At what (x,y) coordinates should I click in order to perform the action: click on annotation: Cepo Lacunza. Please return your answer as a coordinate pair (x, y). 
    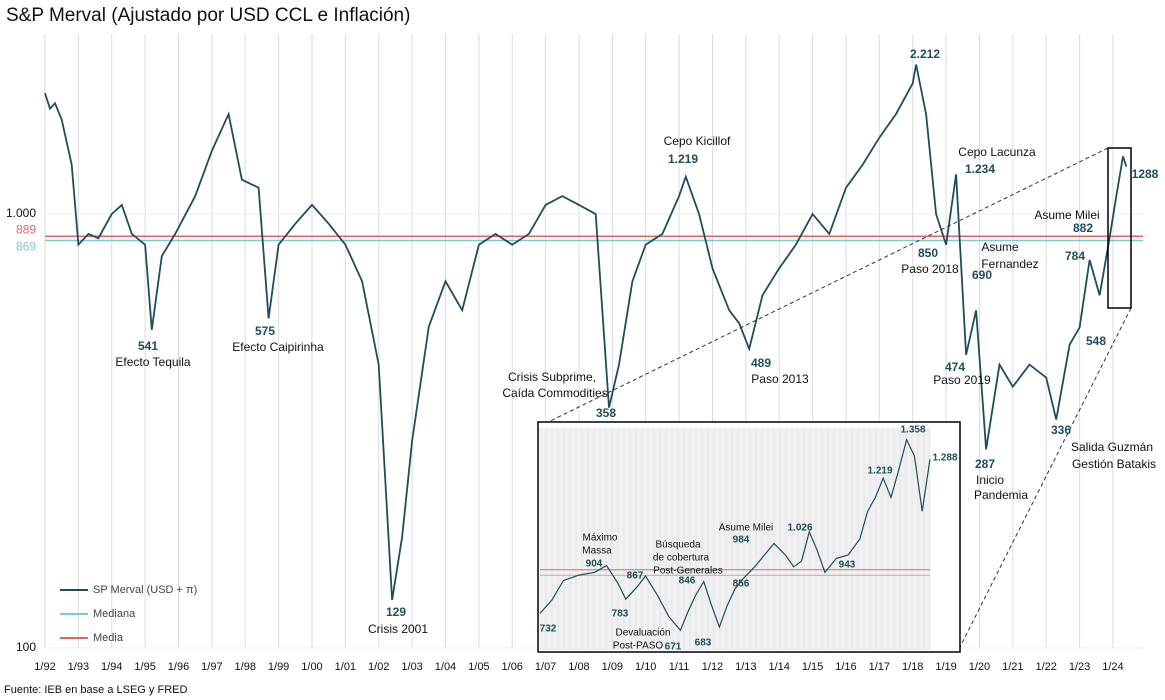
    Looking at the image, I should click on (997, 152).